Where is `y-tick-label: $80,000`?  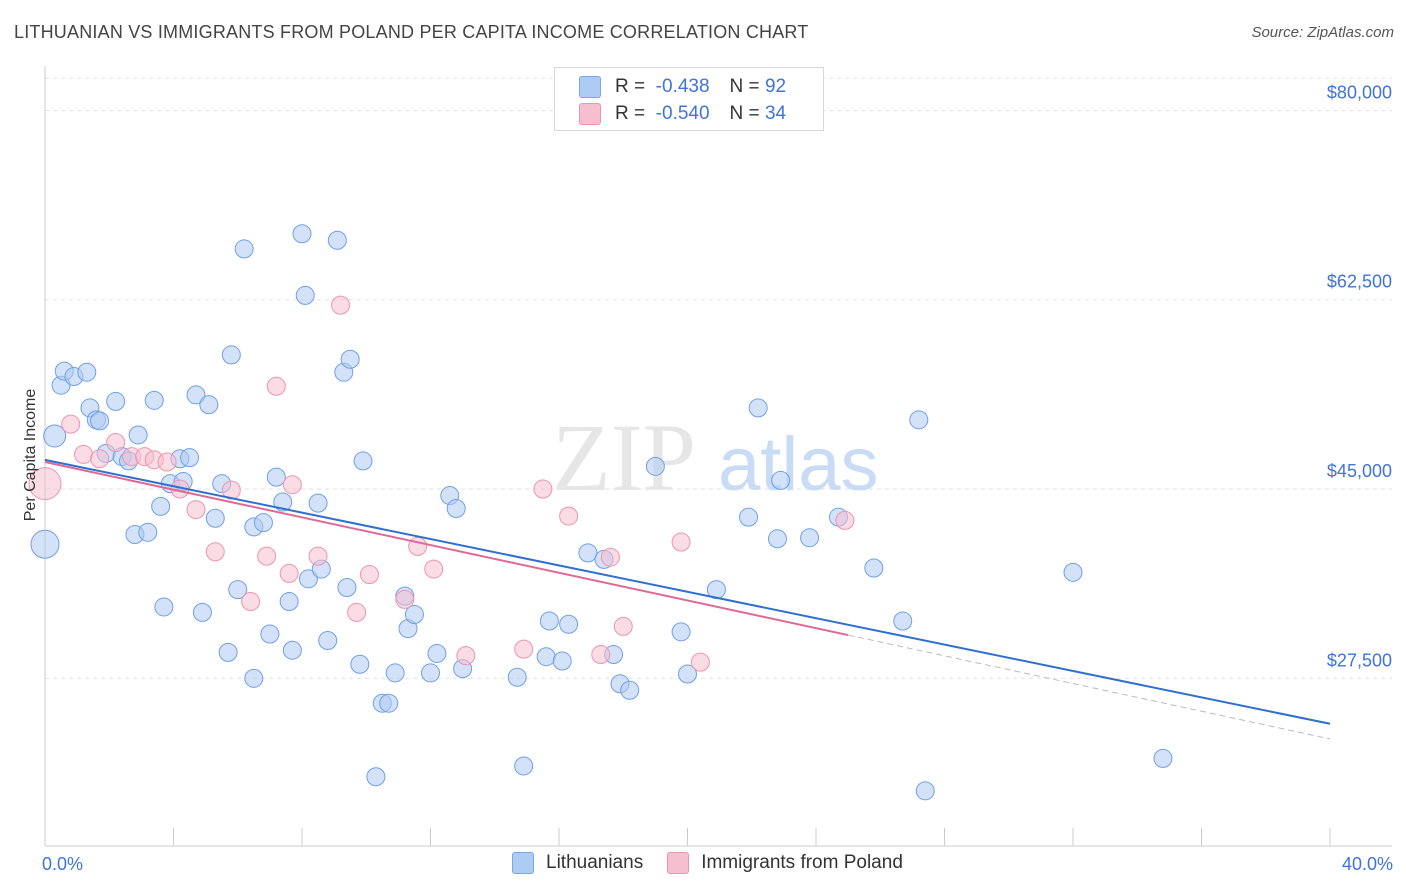 y-tick-label: $80,000 is located at coordinates (1359, 92).